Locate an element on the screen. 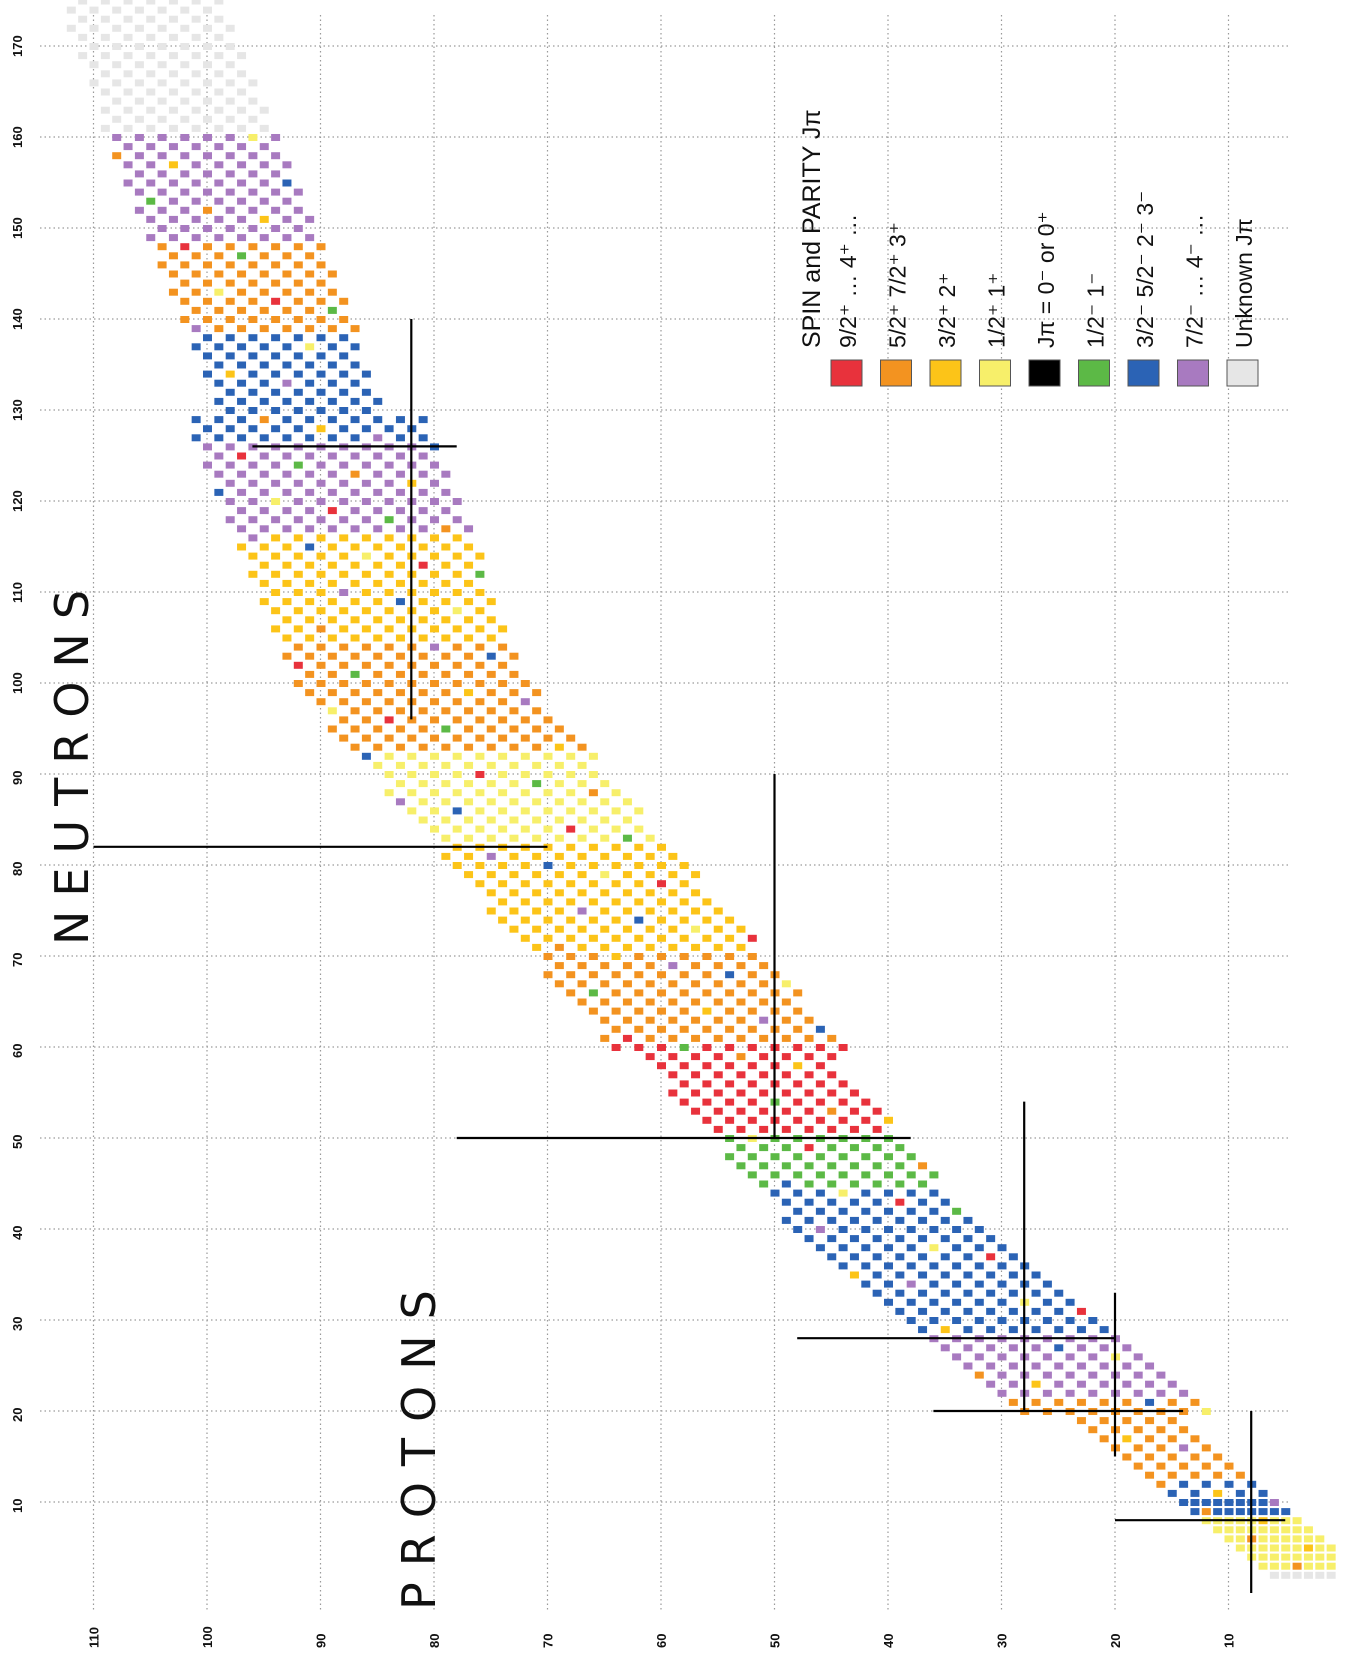  neutron-tick-label: 160 is located at coordinates (17, 137).